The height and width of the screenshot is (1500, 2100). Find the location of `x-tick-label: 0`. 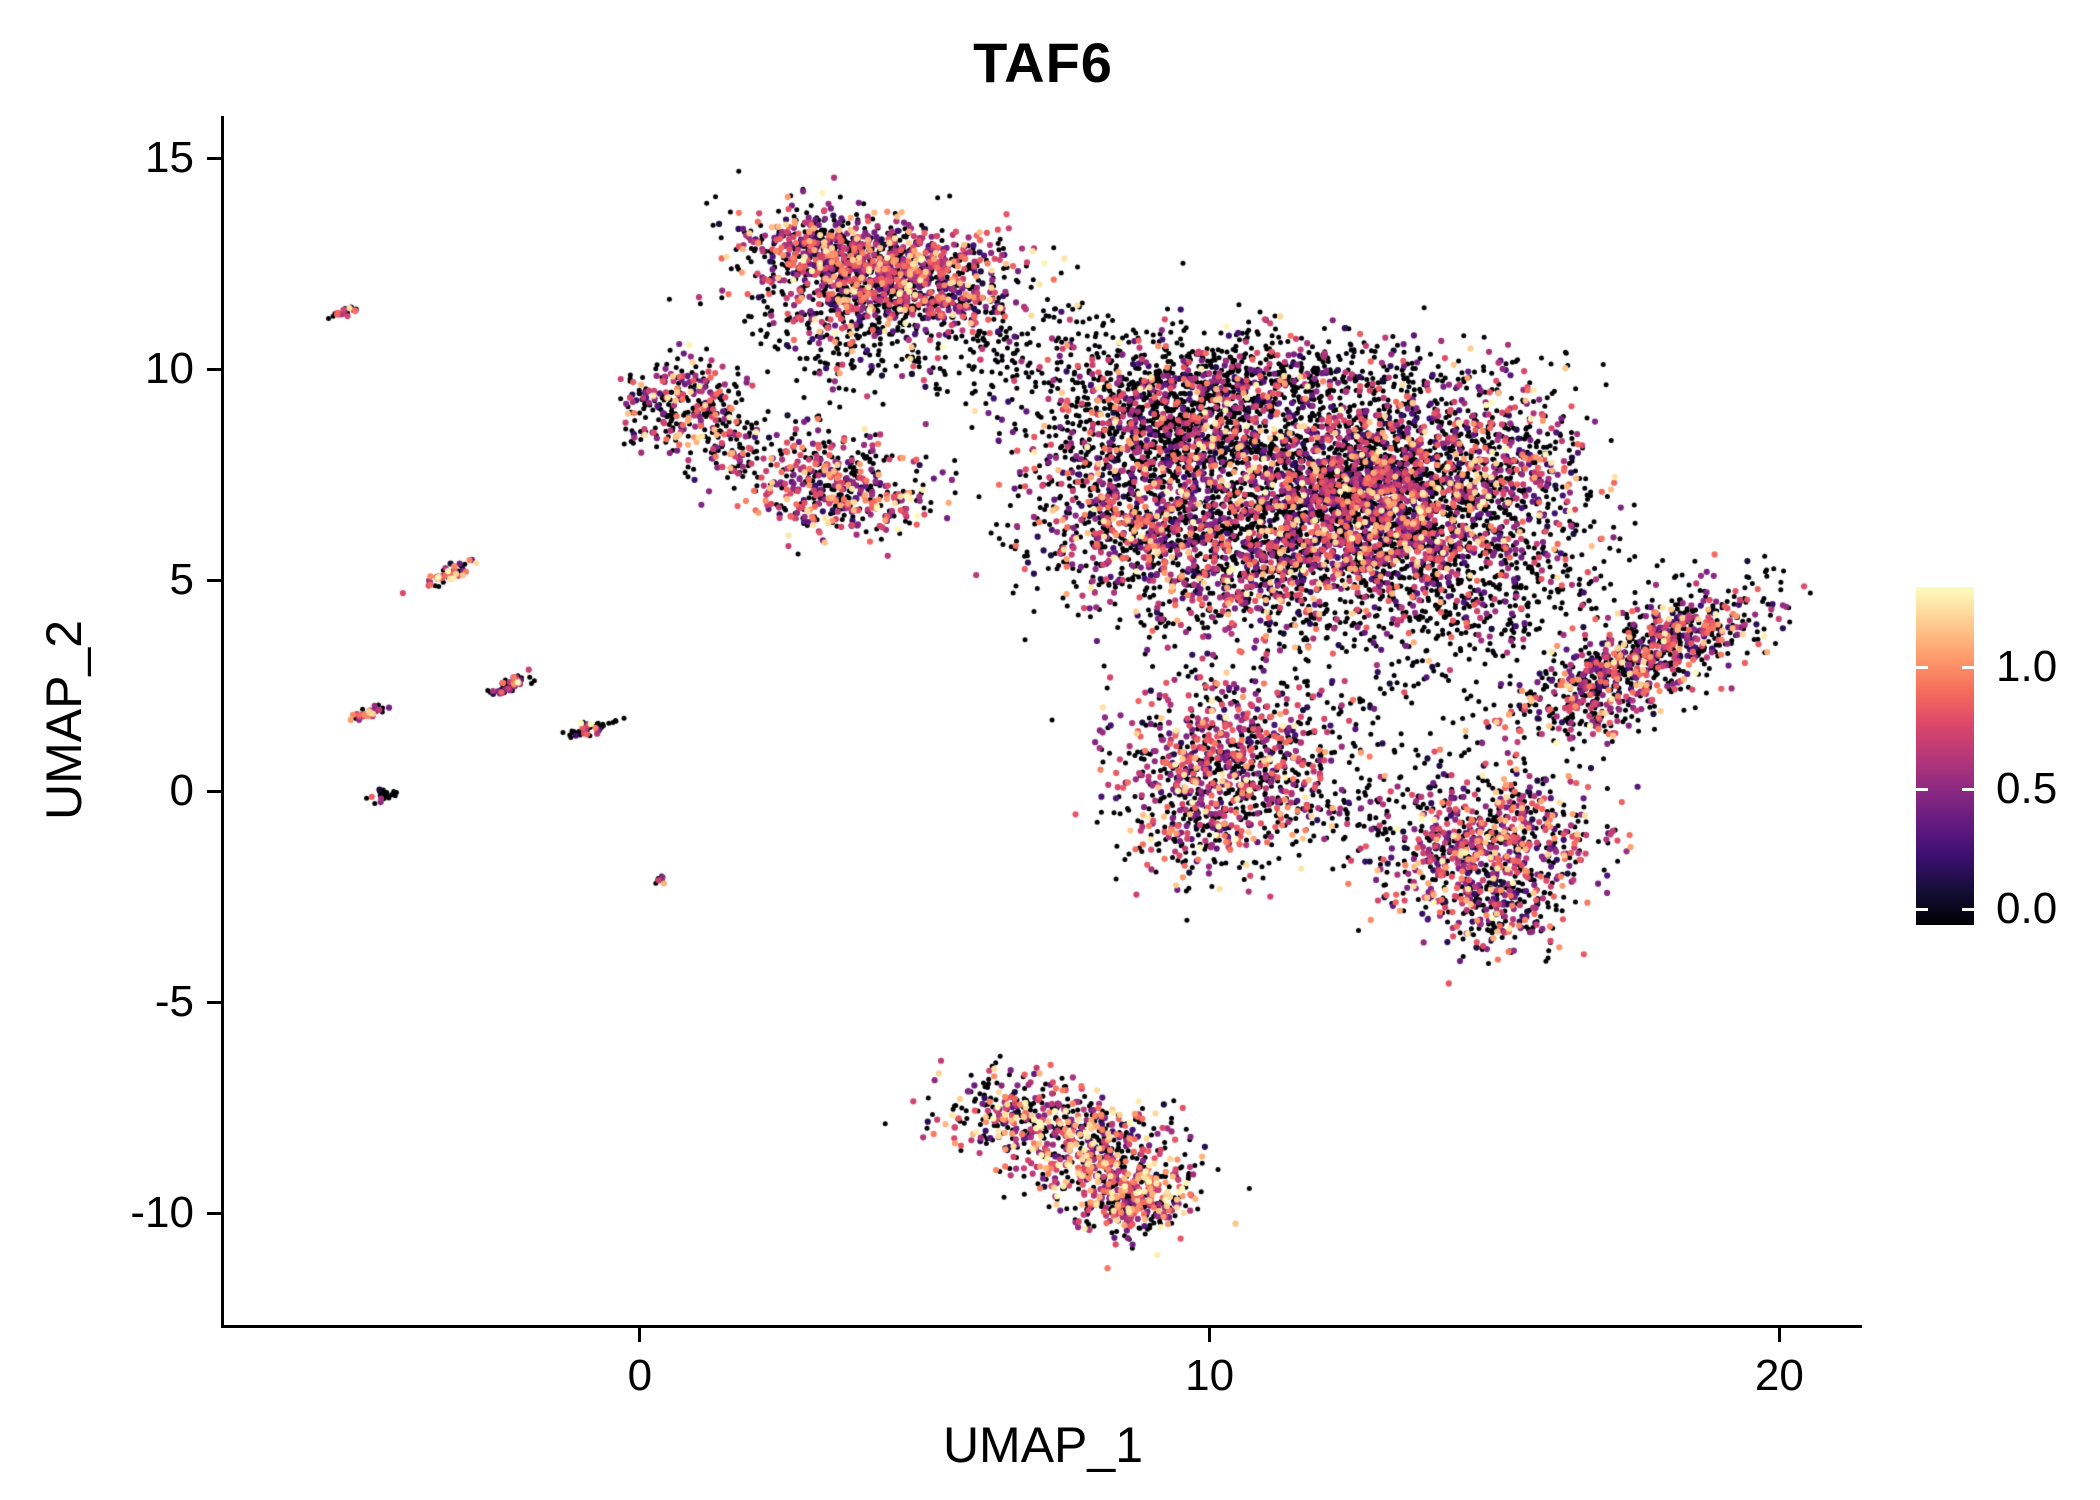

x-tick-label: 0 is located at coordinates (640, 1375).